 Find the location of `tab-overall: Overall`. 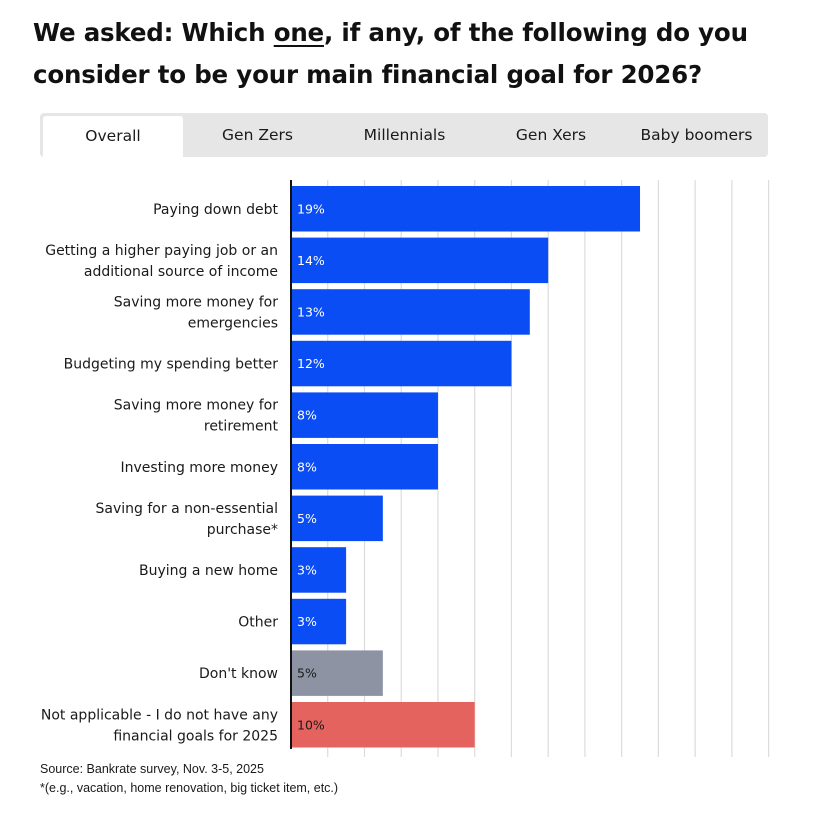

tab-overall: Overall is located at coordinates (113, 136).